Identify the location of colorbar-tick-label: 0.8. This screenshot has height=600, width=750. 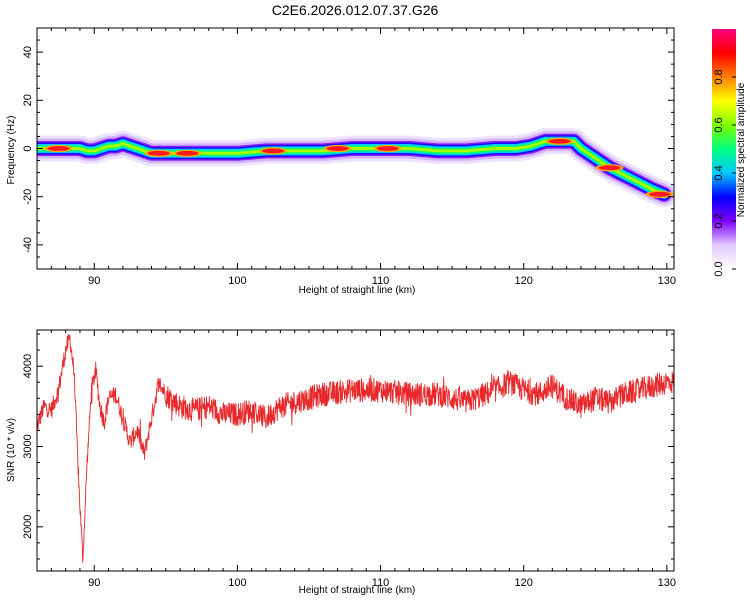
(719, 76).